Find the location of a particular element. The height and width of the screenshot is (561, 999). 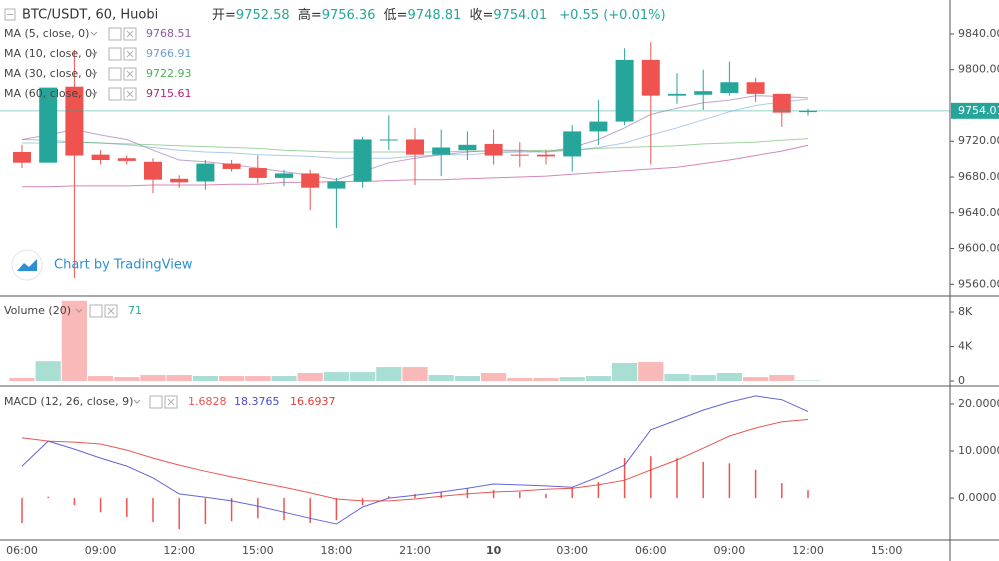

legend-name: MA (5, close, 0) is located at coordinates (46, 33).